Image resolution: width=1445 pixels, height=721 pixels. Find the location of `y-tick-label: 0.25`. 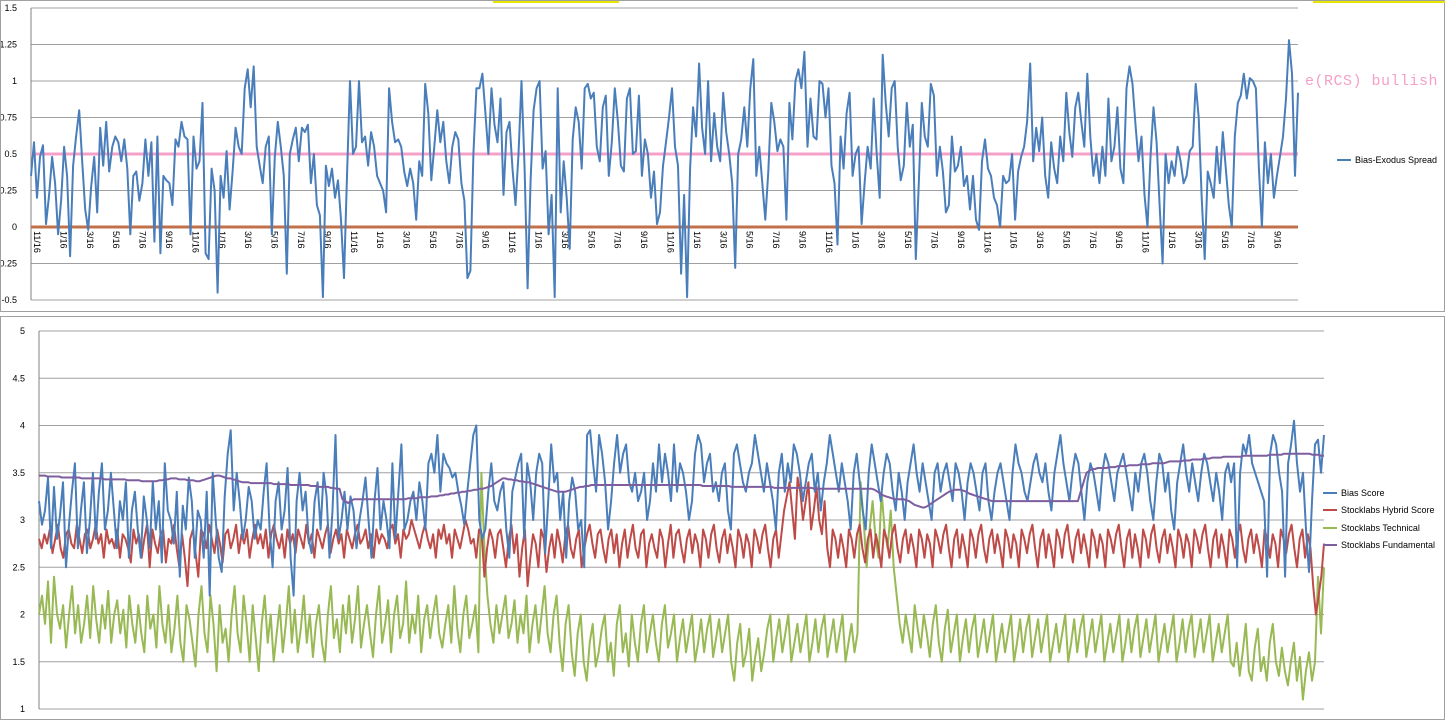

y-tick-label: 0.25 is located at coordinates (9, 191).